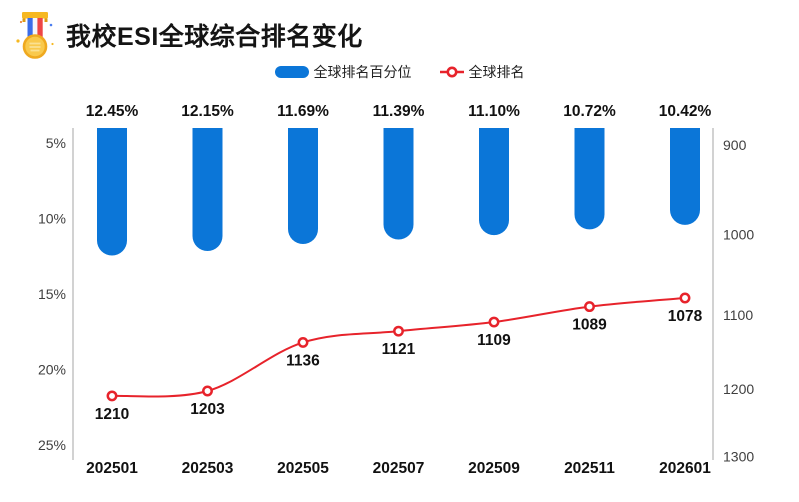 The image size is (799, 502). What do you see at coordinates (303, 468) in the screenshot?
I see `x-axis-label: 202505` at bounding box center [303, 468].